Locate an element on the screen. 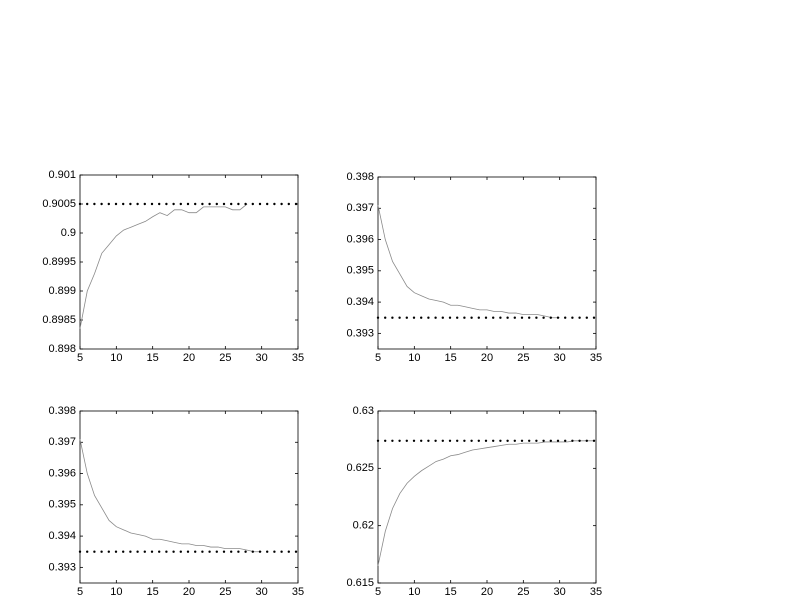 This screenshot has width=790, height=601. y-tick-label: 0.9005 is located at coordinates (59, 204).